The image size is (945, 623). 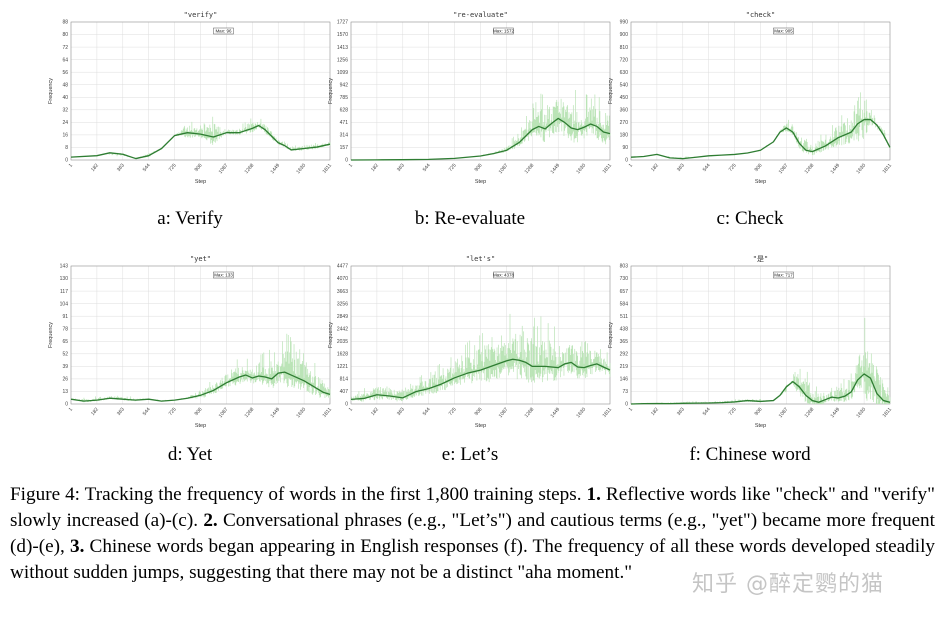 I want to click on y-tick-label: 91, so click(x=65, y=317).